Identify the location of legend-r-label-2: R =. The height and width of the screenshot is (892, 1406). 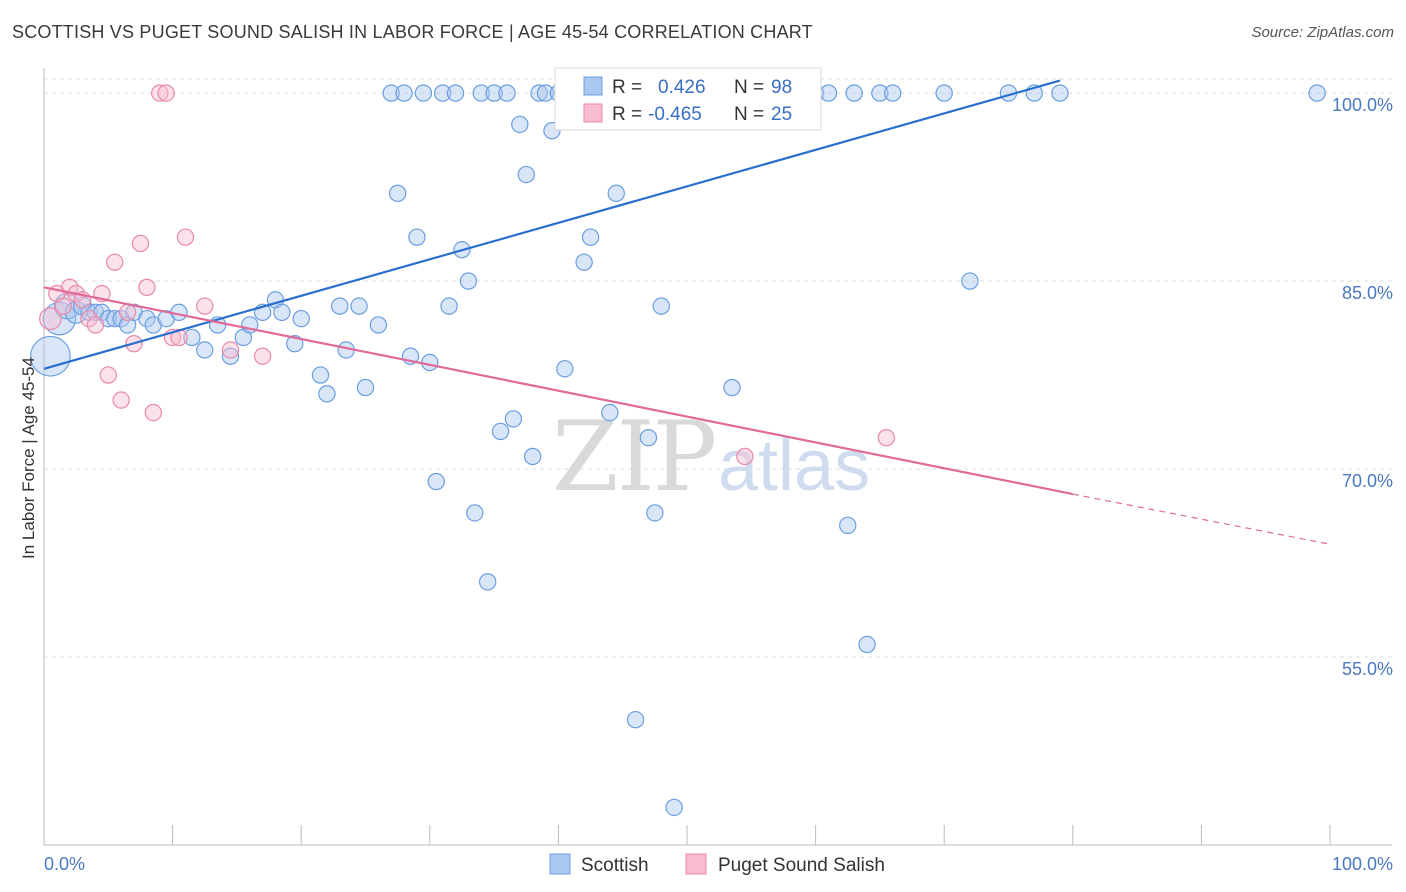
(627, 114).